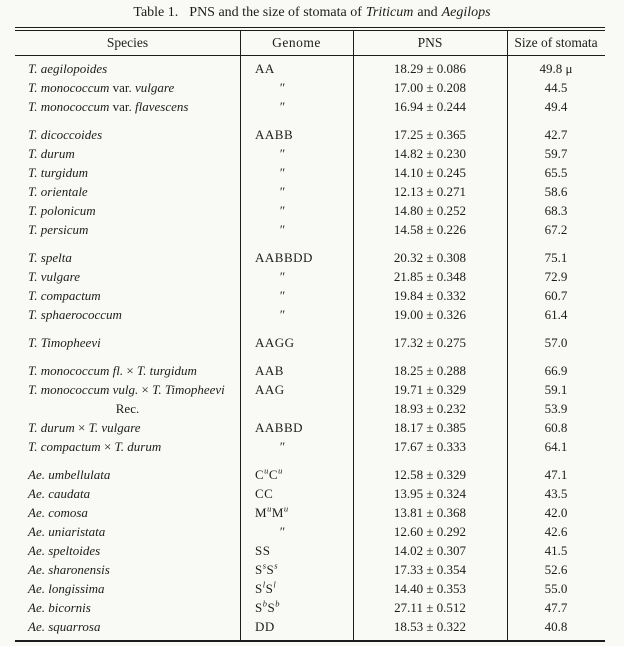  What do you see at coordinates (127, 191) in the screenshot?
I see `species-cell: T. orientale` at bounding box center [127, 191].